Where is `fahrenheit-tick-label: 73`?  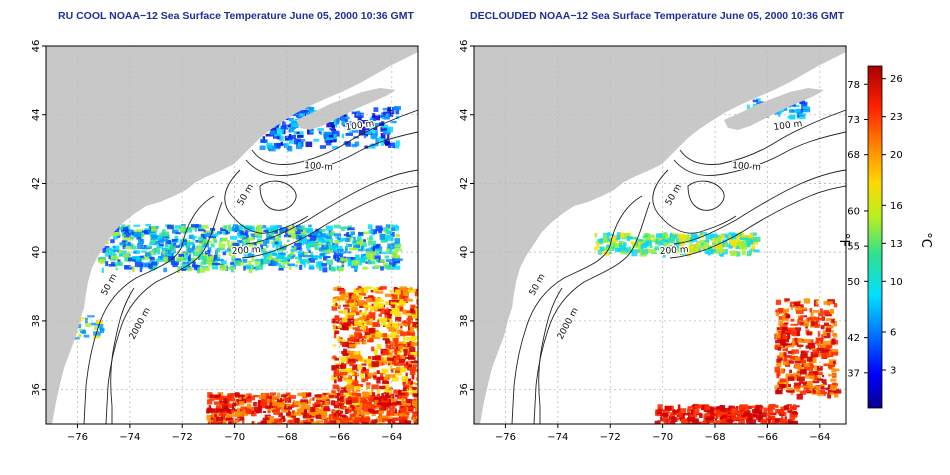
fahrenheit-tick-label: 73 is located at coordinates (853, 120).